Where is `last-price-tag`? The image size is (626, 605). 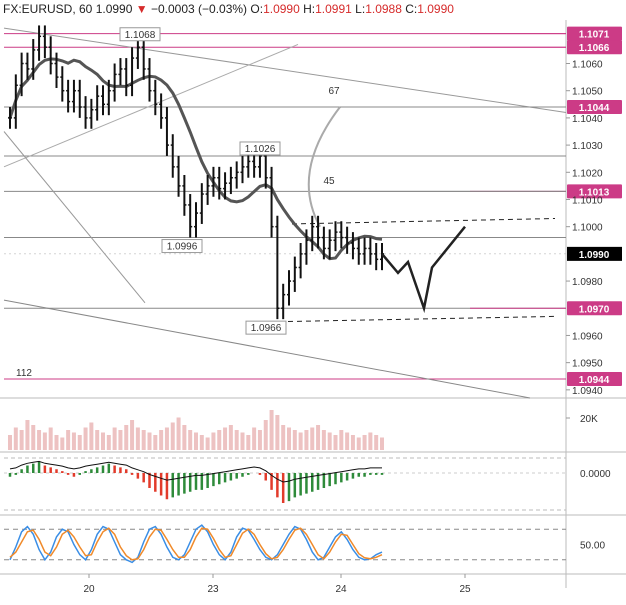 last-price-tag is located at coordinates (594, 253).